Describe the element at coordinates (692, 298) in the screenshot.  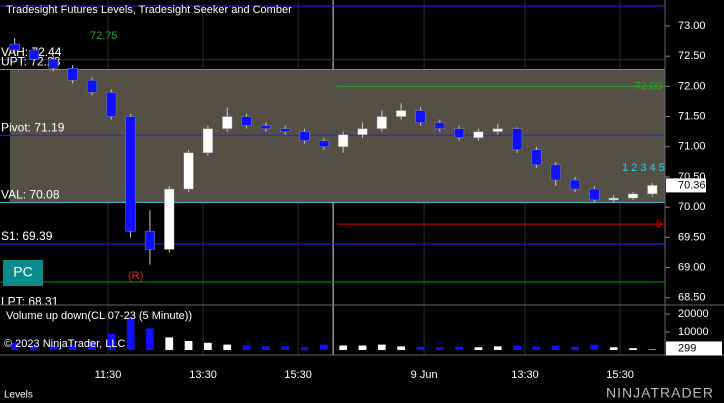
I see `y-tick-label: 68.50` at that location.